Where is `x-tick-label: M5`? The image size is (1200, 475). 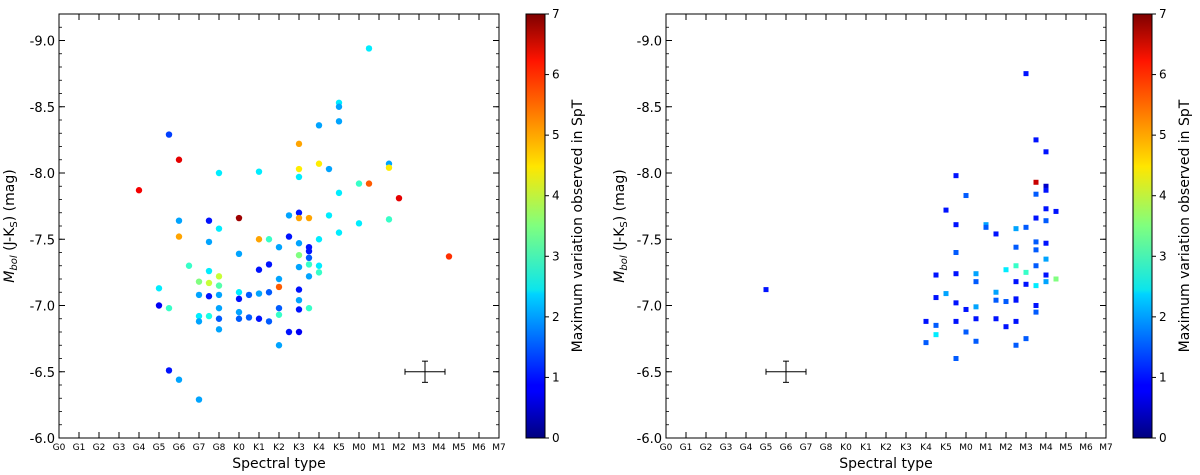
x-tick-label: M5 is located at coordinates (459, 448).